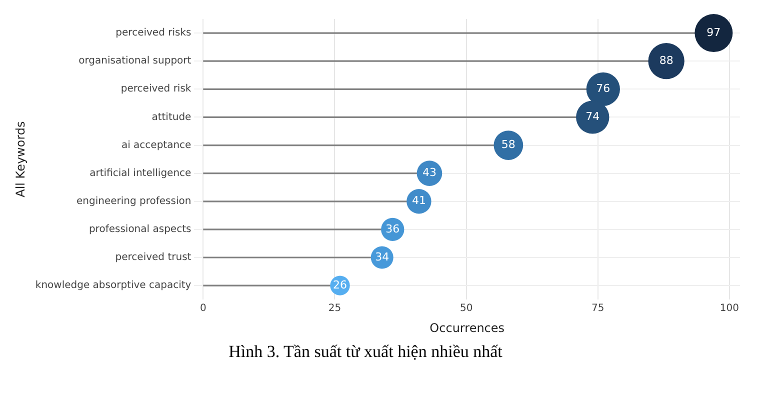 The height and width of the screenshot is (396, 775). What do you see at coordinates (666, 60) in the screenshot?
I see `data-label: 88` at bounding box center [666, 60].